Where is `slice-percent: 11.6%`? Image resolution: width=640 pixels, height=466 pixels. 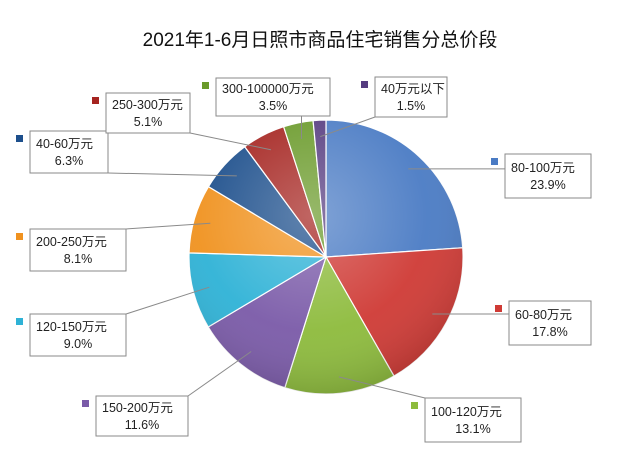
slice-percent: 11.6% is located at coordinates (142, 425).